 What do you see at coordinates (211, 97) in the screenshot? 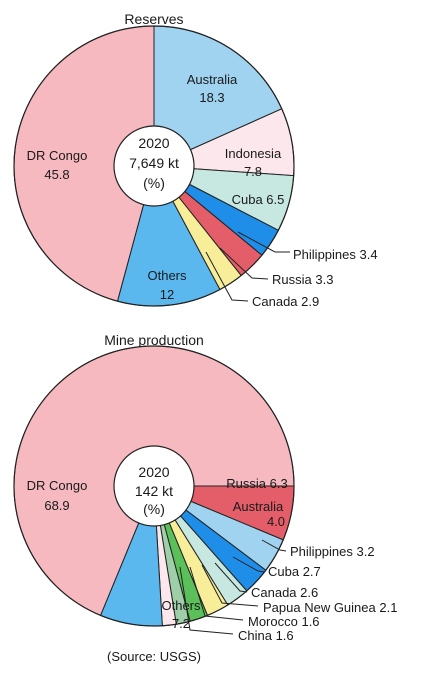
I see `slice-label-australia-value: 18.3` at bounding box center [211, 97].